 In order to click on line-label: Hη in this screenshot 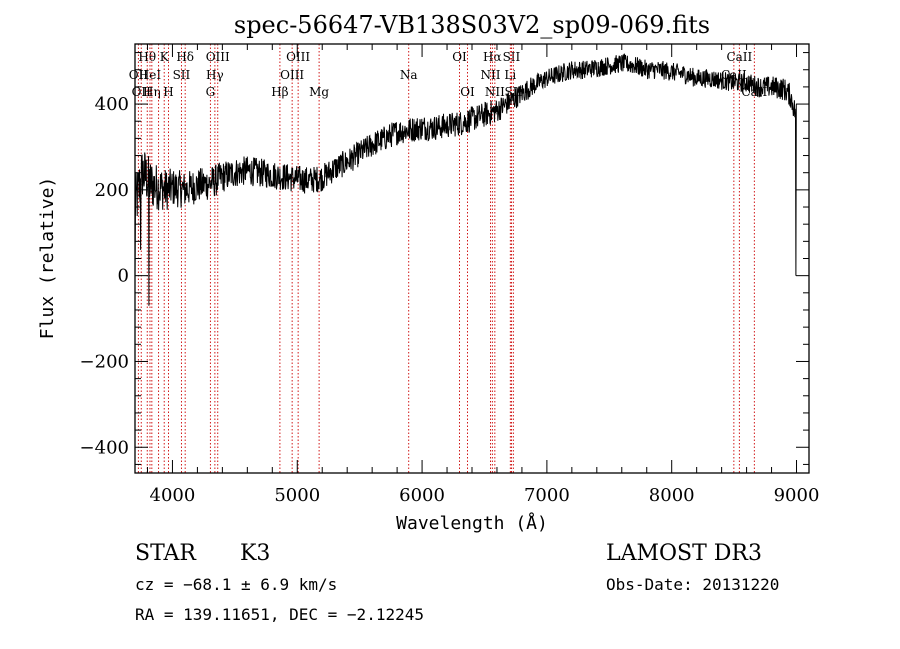, I will do `click(152, 92)`.